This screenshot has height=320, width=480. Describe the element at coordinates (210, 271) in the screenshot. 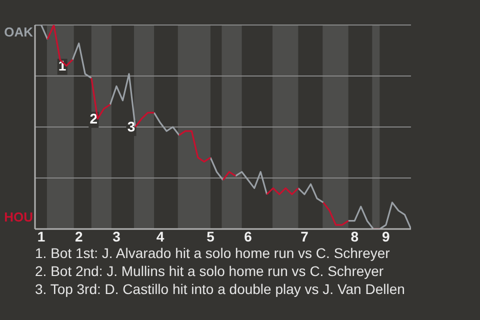

I see `text: 2. Bot 2nd: J. Mullins hit a solo home run vs C. Schreyer` at that location.